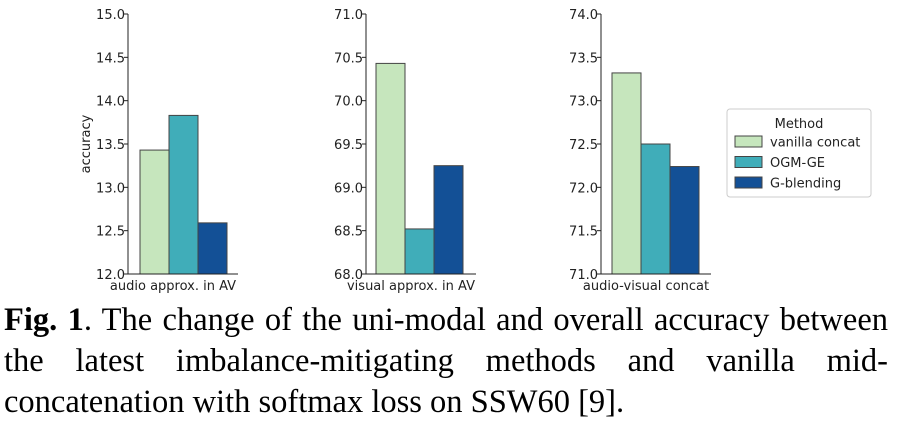  What do you see at coordinates (748, 162) in the screenshot?
I see `legend-swatch-ogm-ge` at bounding box center [748, 162].